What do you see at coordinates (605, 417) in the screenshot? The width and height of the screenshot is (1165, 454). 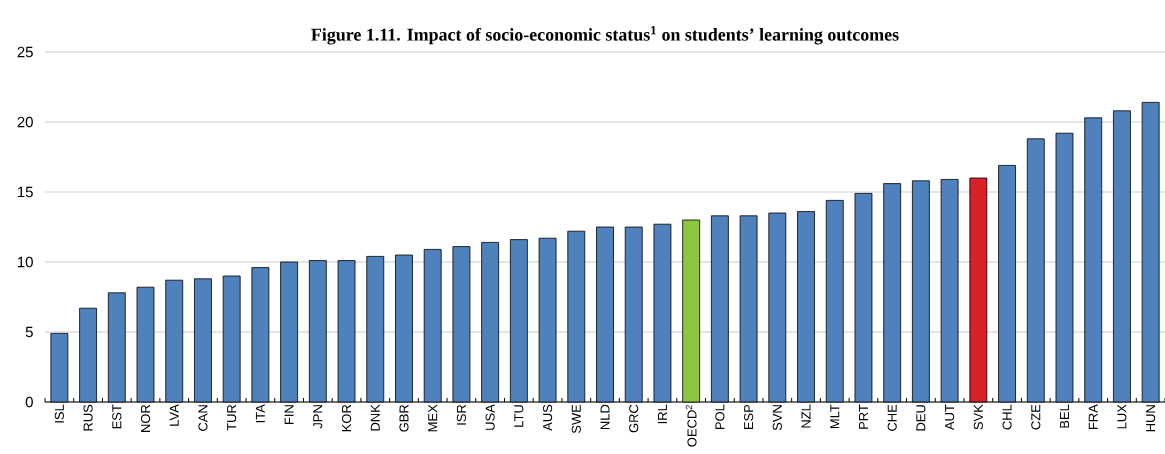 I see `x-tick-label: NLD` at bounding box center [605, 417].